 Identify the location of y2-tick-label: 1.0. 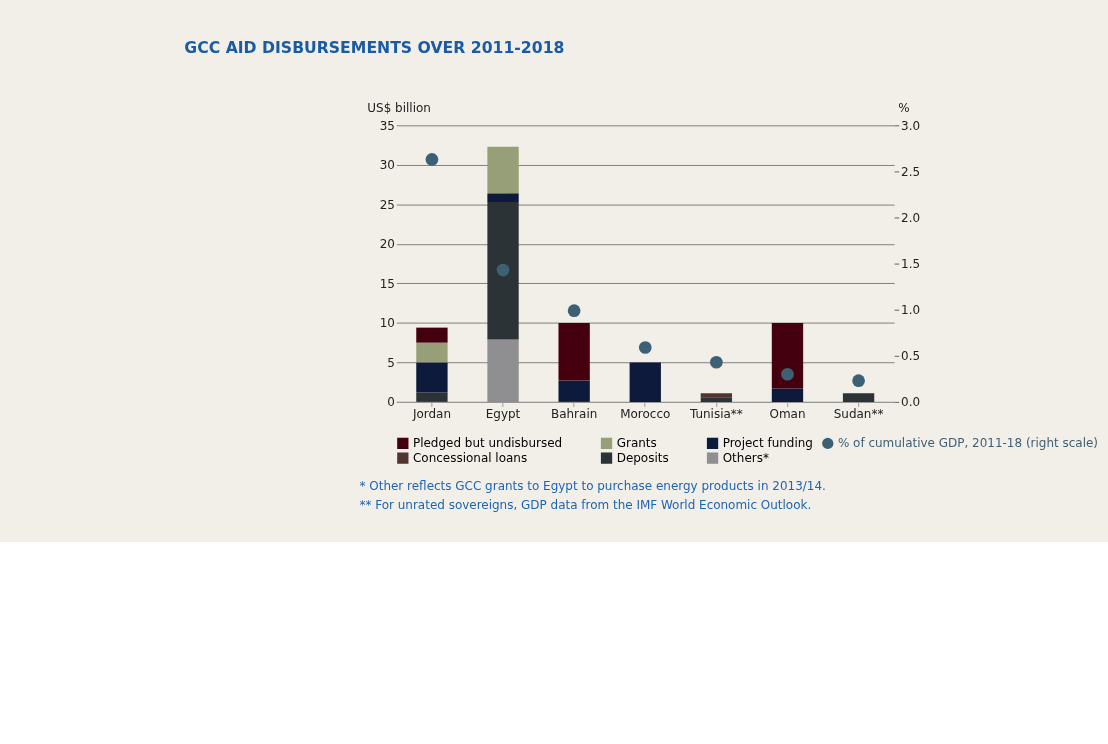
(911, 309).